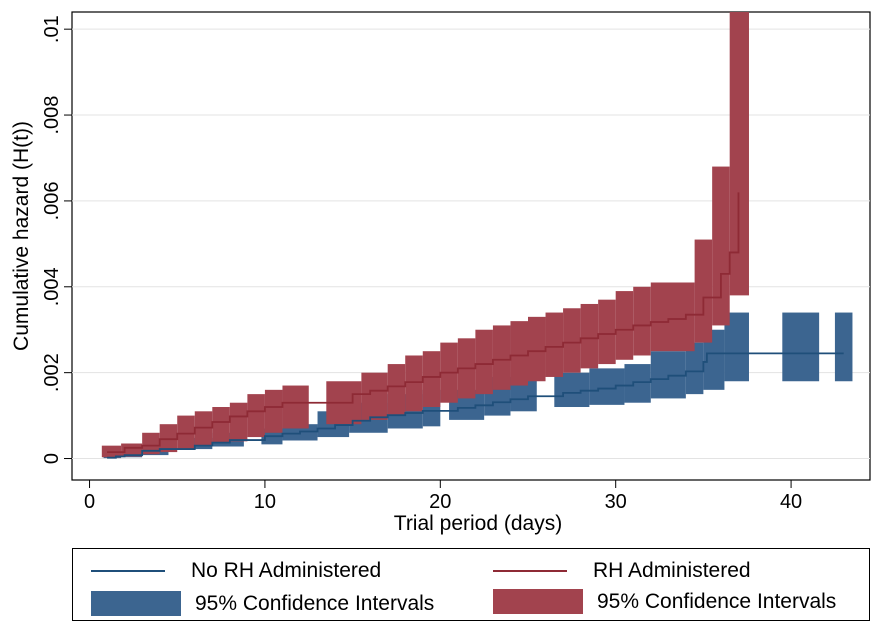 This screenshot has width=872, height=621. I want to click on legend-item-no-rh: No RH Administered, so click(236, 571).